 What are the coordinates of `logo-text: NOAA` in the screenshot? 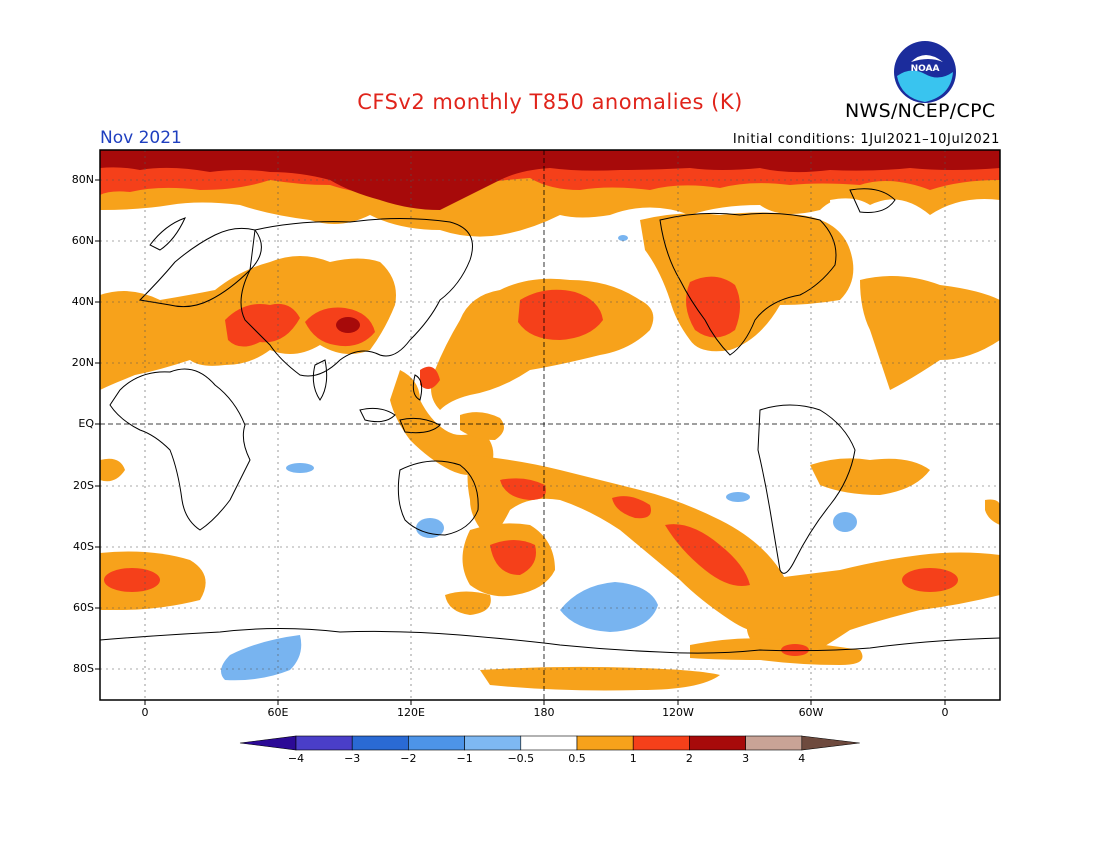 It's located at (925, 69).